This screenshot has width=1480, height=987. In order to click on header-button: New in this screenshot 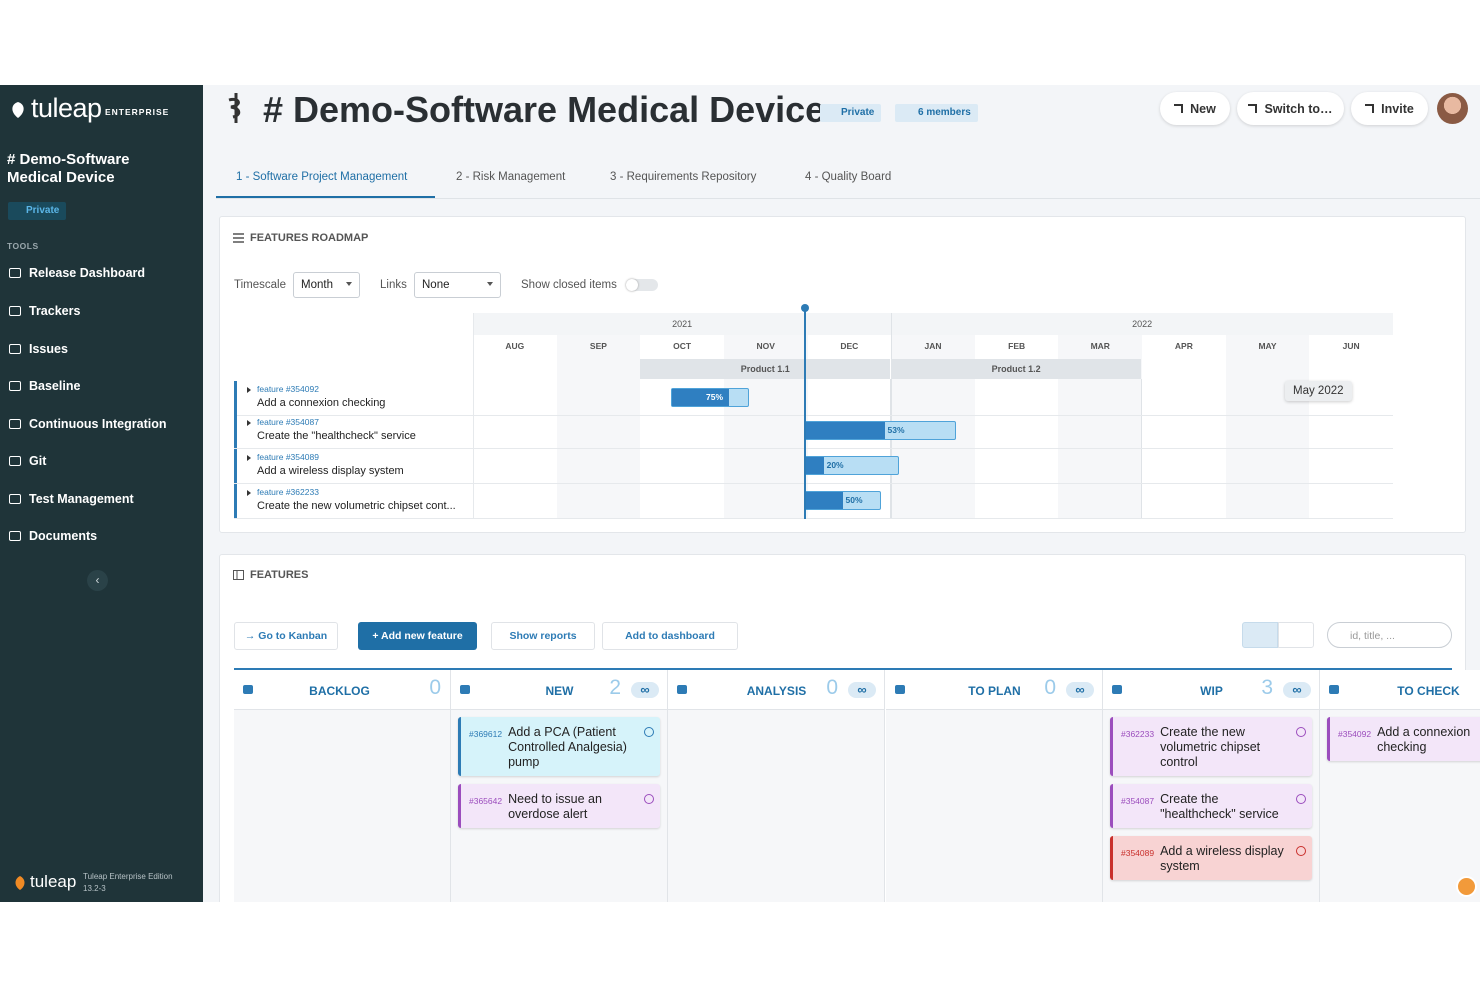, I will do `click(1195, 108)`.